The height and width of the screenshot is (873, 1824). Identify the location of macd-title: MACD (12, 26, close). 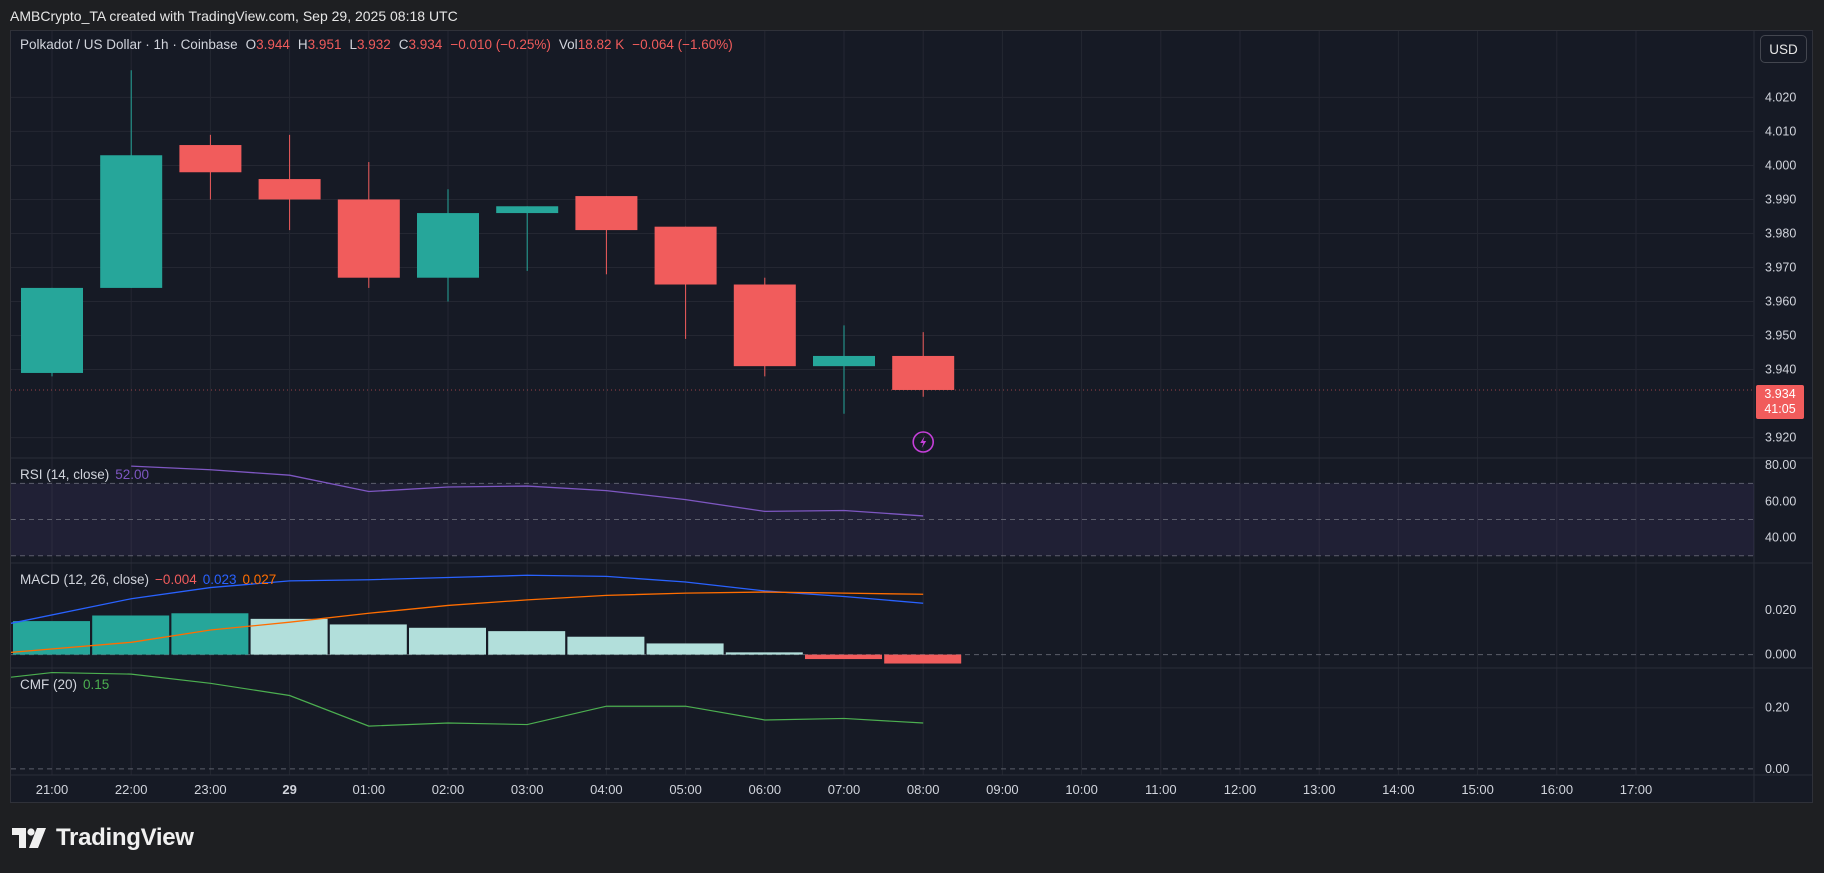
(85, 579).